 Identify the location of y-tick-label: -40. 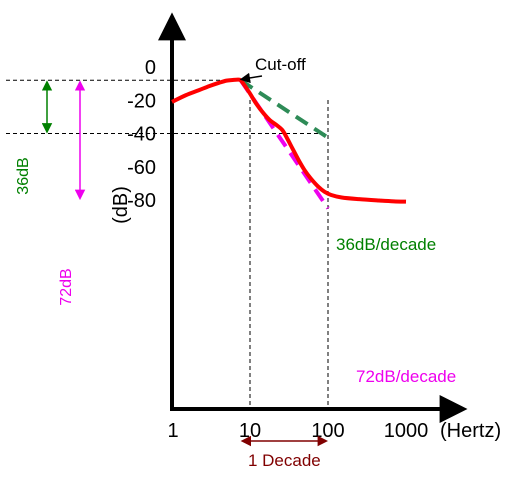
(141, 135).